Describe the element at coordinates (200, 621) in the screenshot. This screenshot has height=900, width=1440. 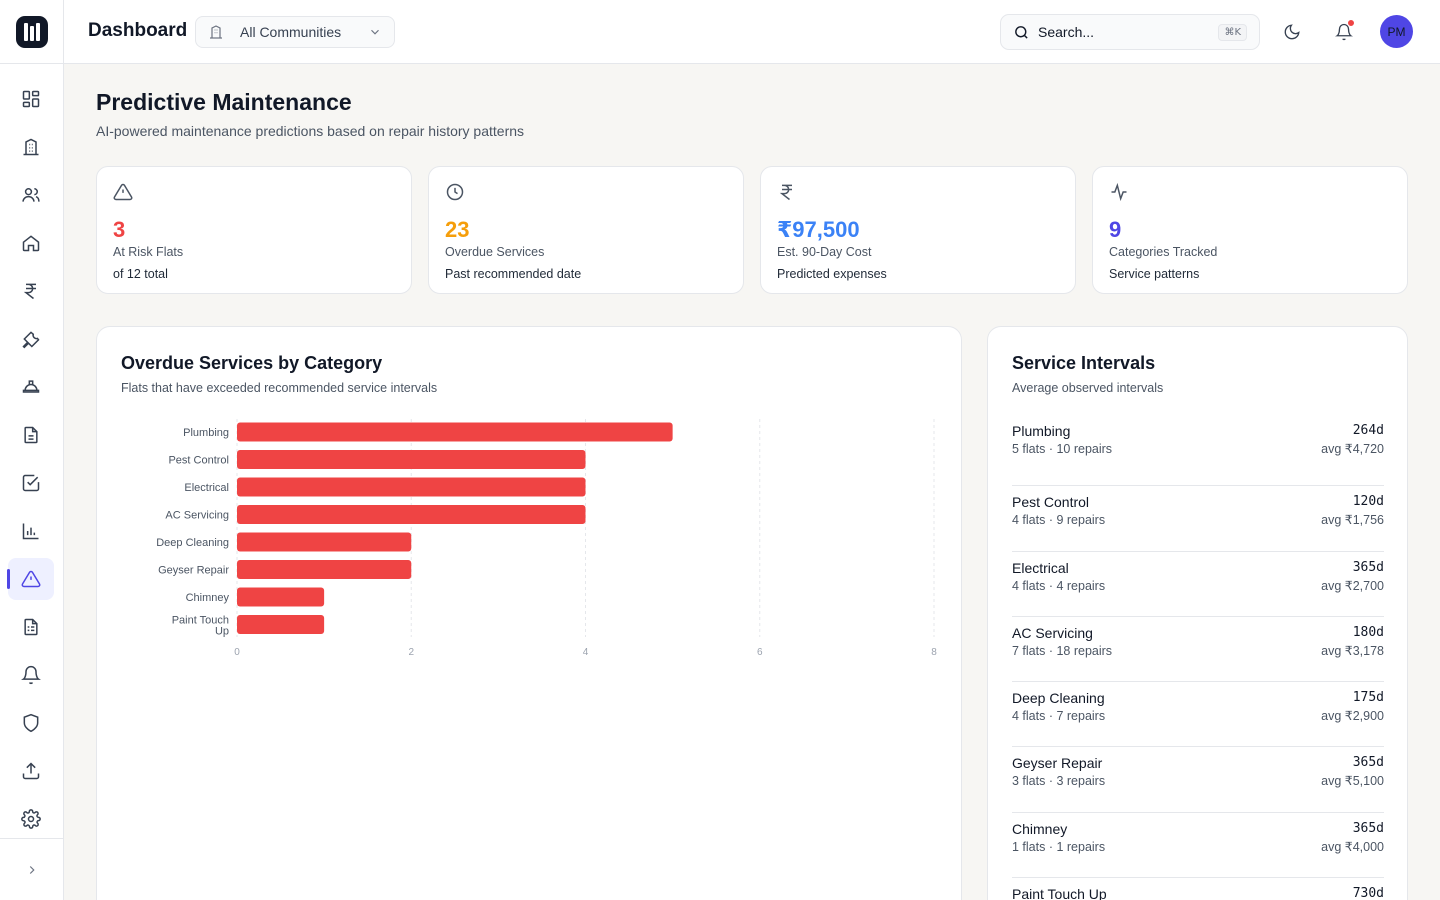
I see `y-tick-label: Paint Touch` at that location.